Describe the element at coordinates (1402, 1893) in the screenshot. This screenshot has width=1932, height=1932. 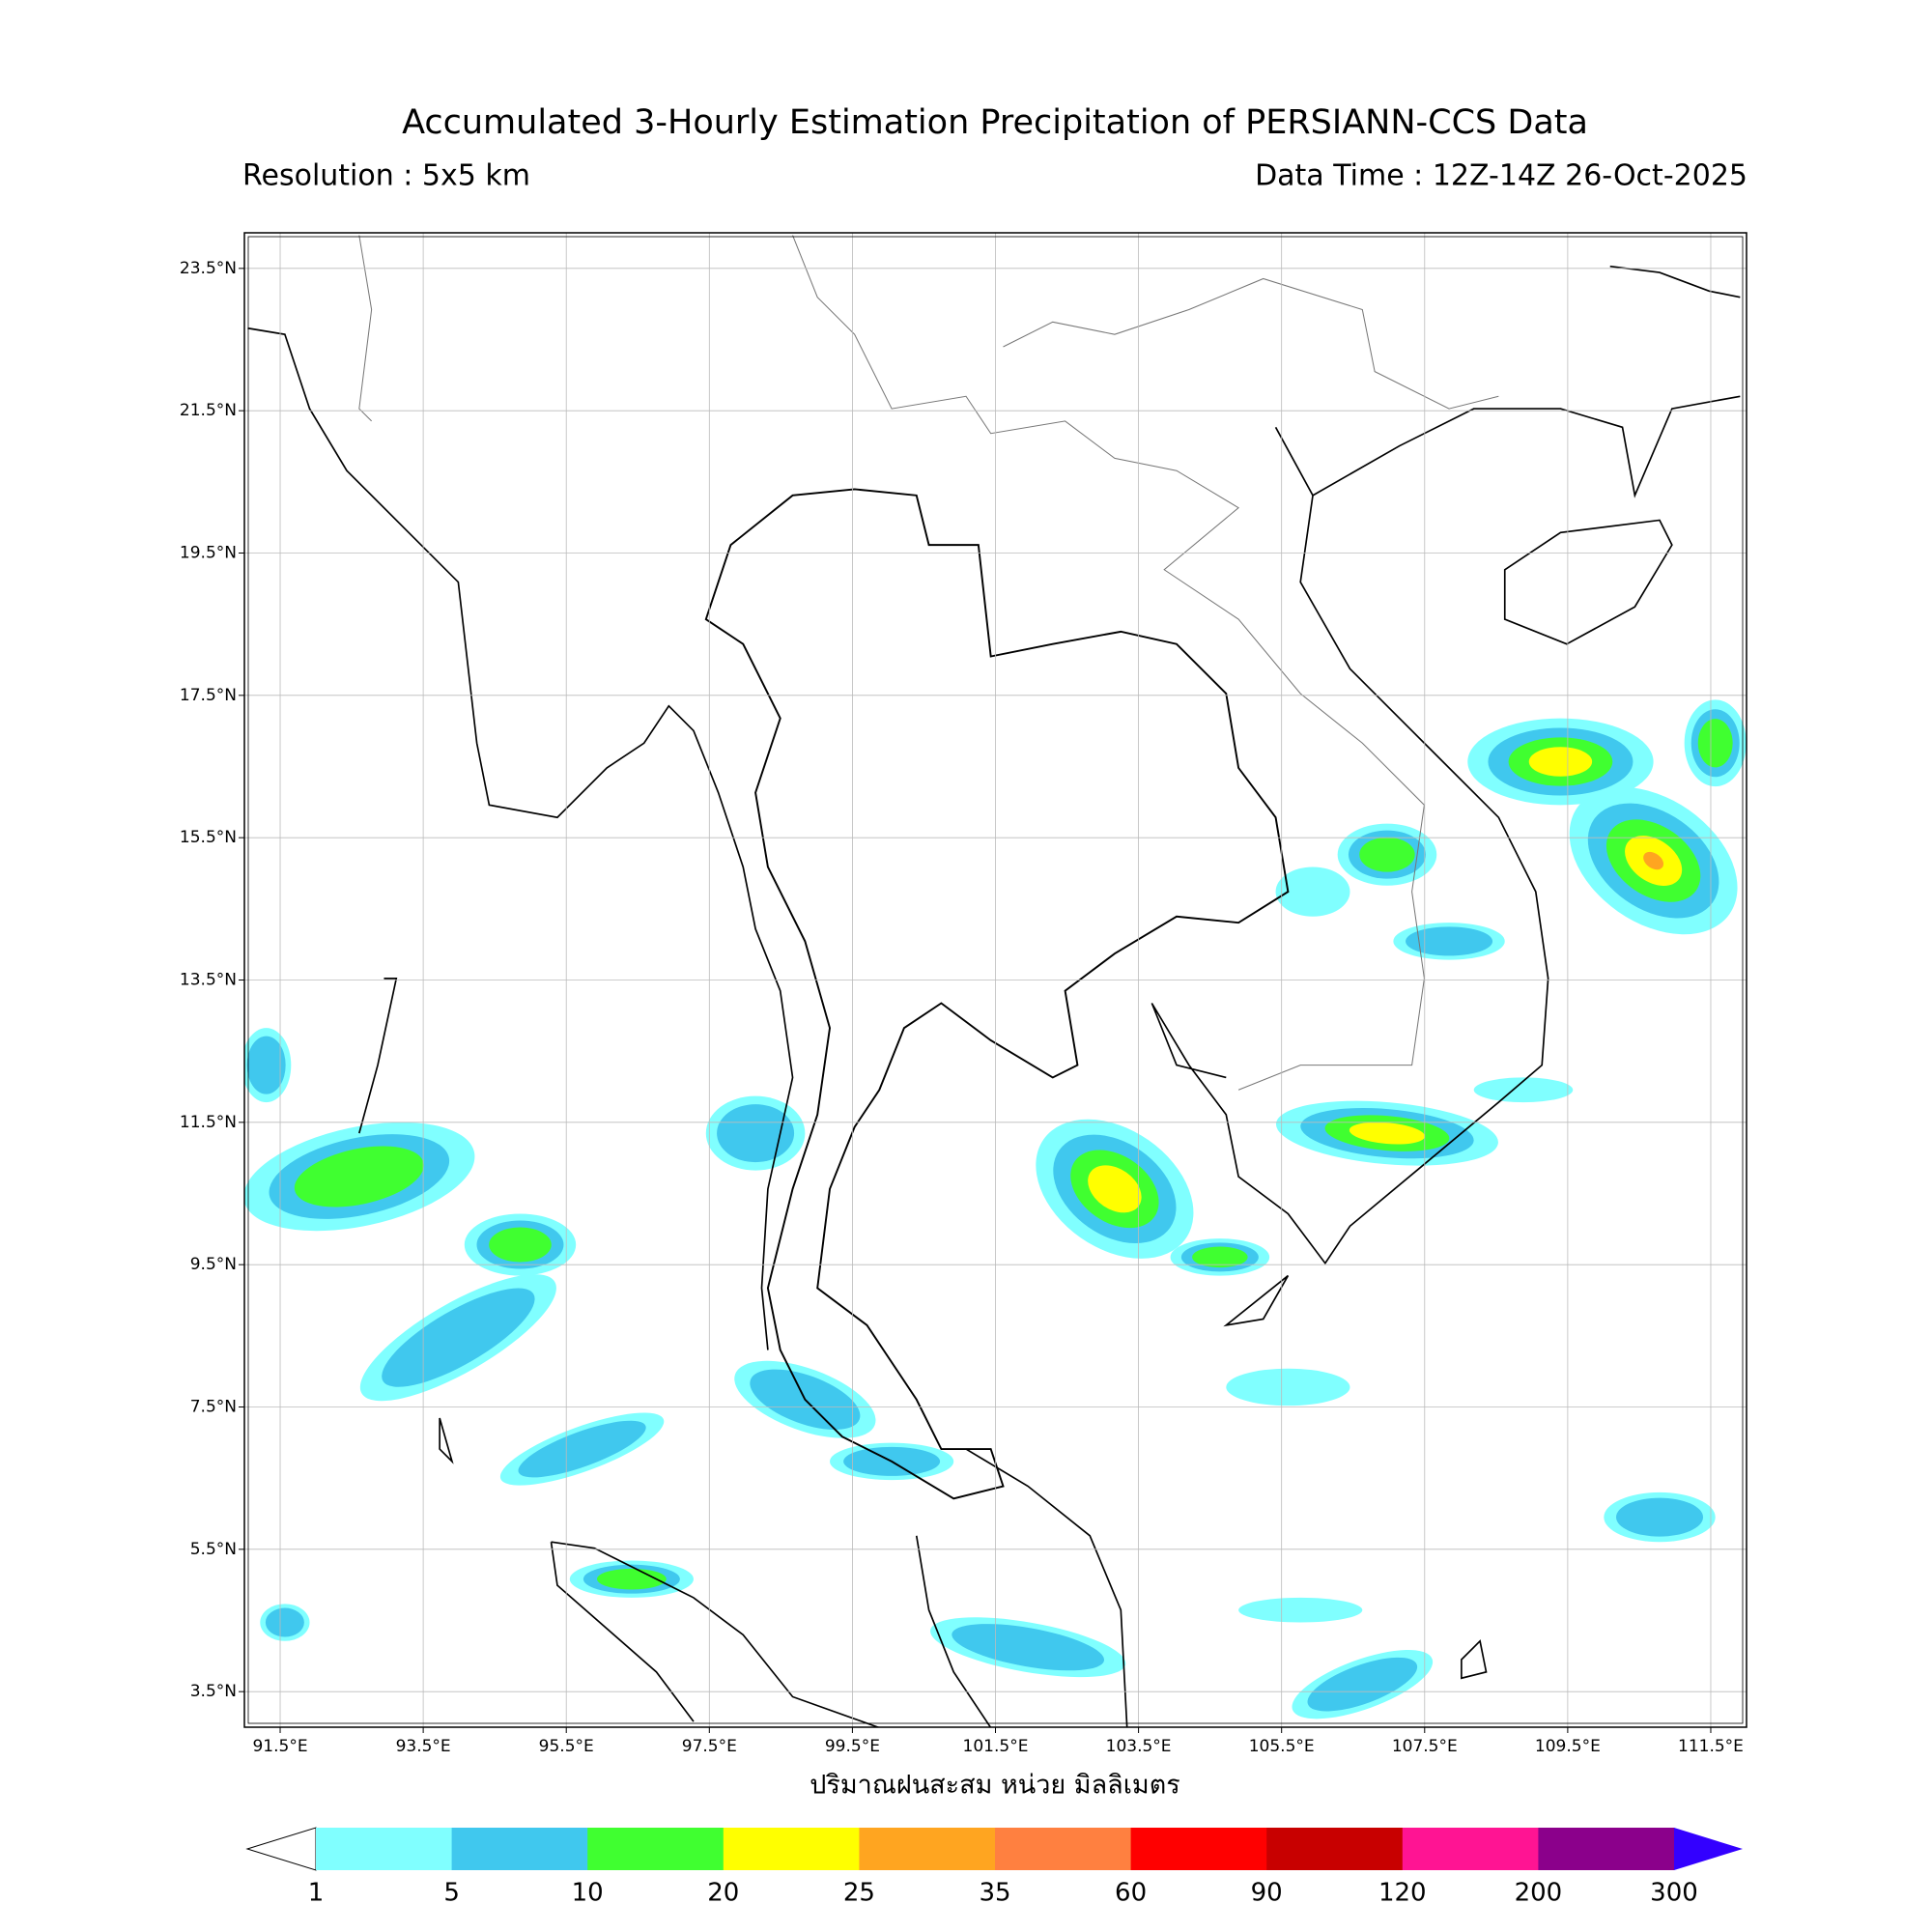
I see `colorbar-label: 120` at that location.